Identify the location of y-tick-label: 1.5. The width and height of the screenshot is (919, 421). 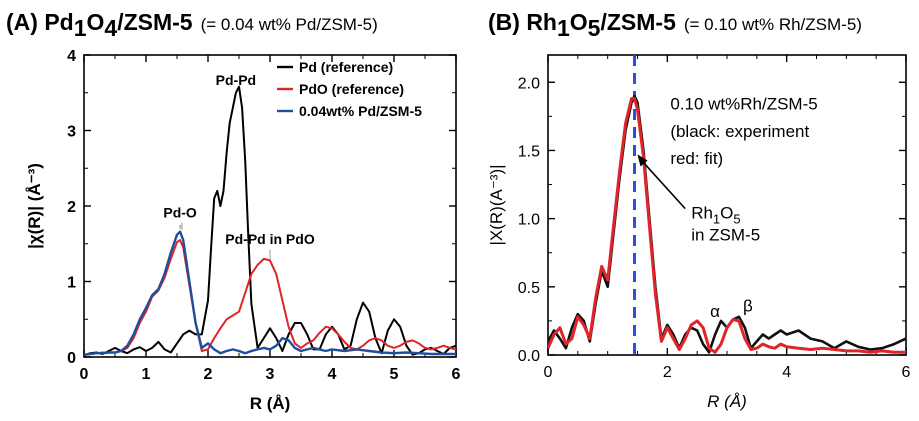
(529, 151).